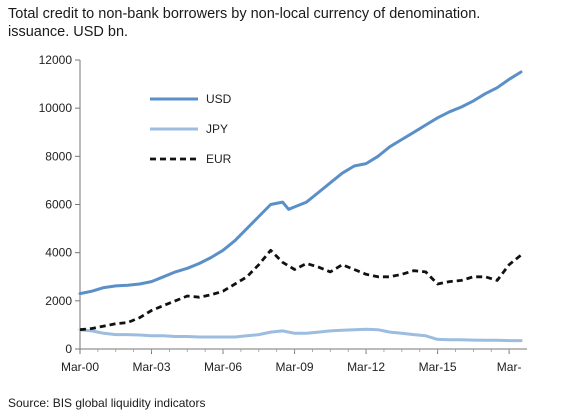 This screenshot has height=416, width=570. I want to click on source-note: Source: BIS global liquidity indicators, so click(107, 403).